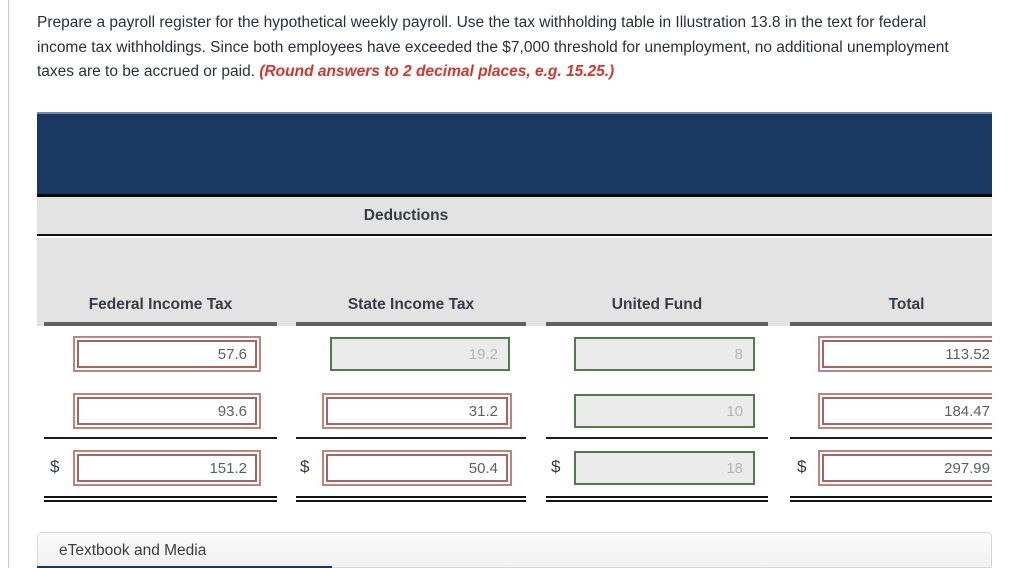  I want to click on deductions-header: Deductions, so click(406, 215).